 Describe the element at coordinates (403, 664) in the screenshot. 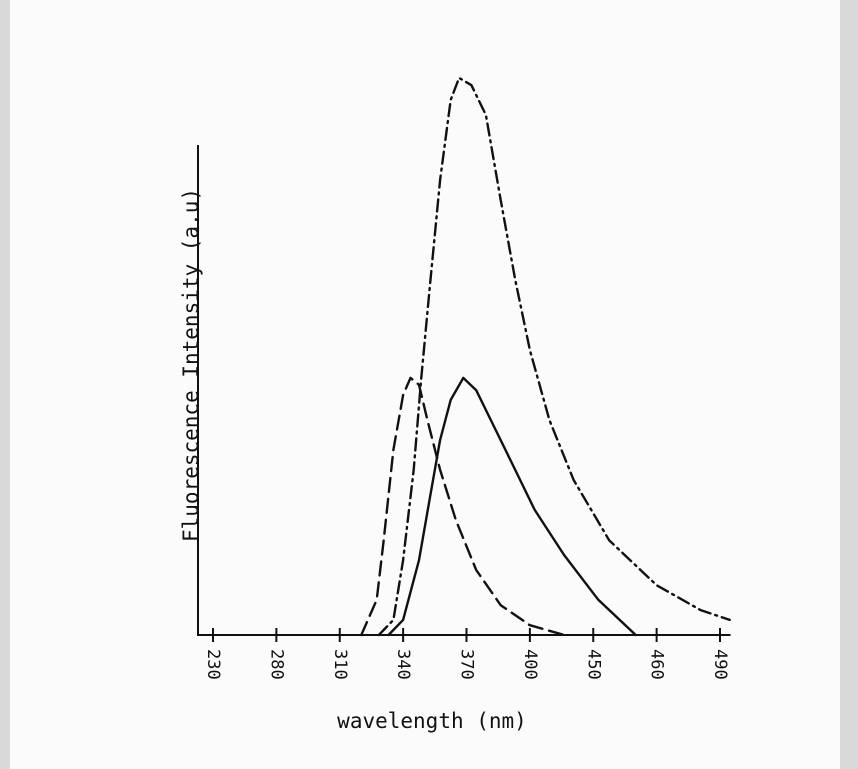

I see `x-tick-label: 340` at that location.